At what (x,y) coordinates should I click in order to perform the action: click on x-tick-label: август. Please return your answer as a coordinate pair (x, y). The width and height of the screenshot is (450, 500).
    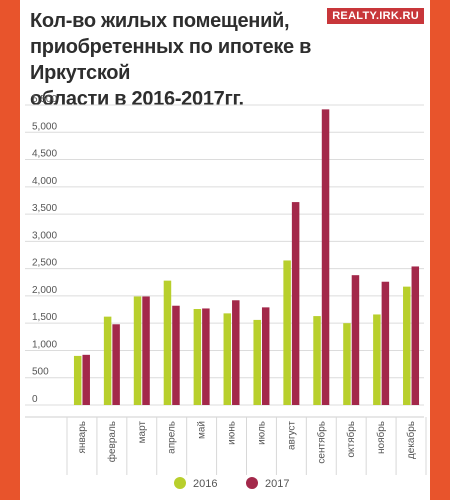
    Looking at the image, I should click on (291, 435).